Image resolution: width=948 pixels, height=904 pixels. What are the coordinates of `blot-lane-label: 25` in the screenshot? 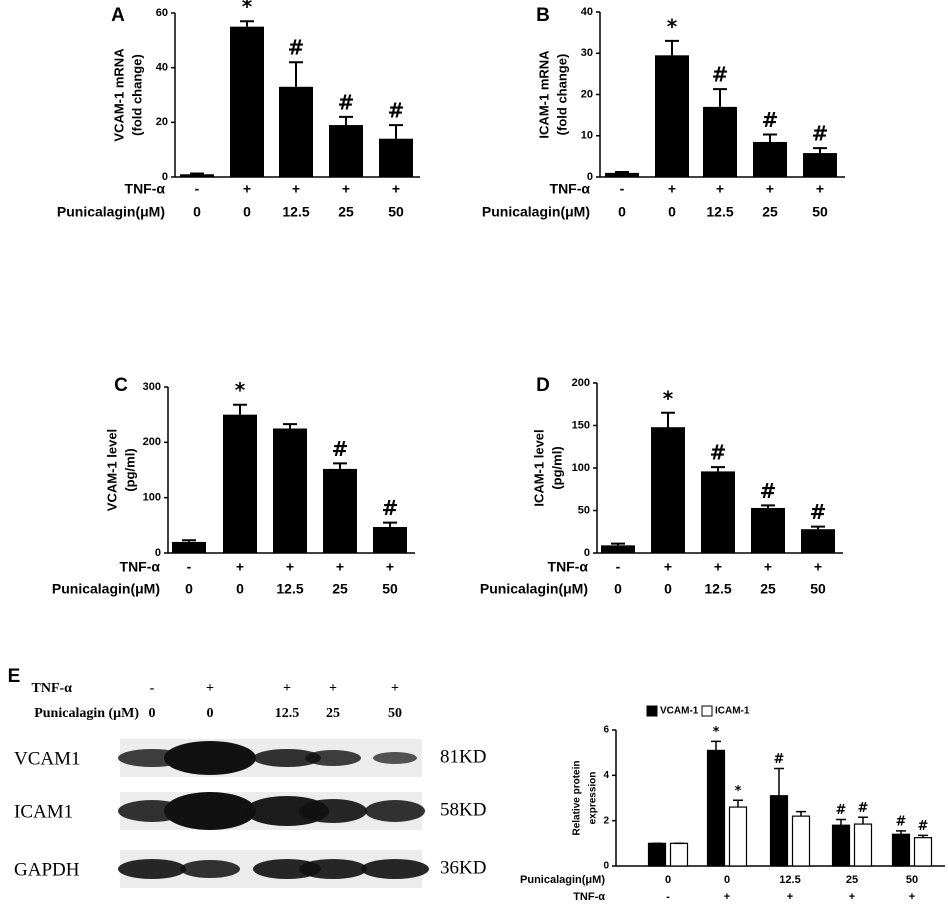 It's located at (333, 713).